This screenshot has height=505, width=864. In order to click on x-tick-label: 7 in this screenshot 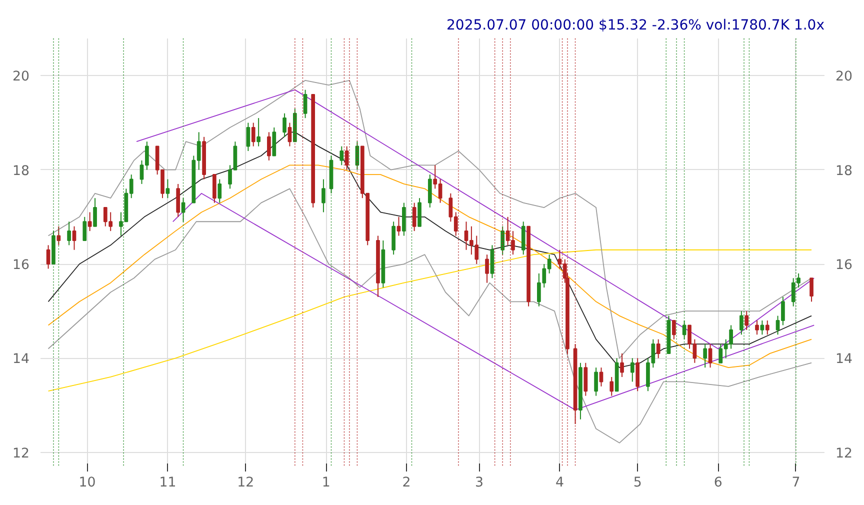, I will do `click(796, 483)`.